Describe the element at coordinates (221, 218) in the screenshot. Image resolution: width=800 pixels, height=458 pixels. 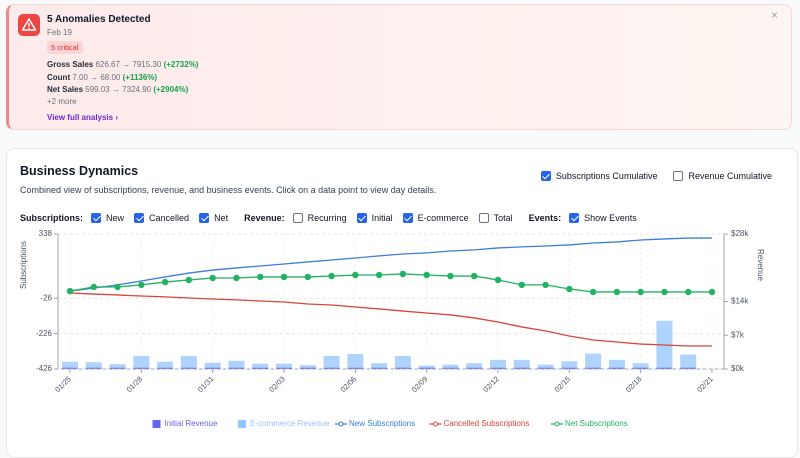
I see `checkbox-label: Net` at that location.